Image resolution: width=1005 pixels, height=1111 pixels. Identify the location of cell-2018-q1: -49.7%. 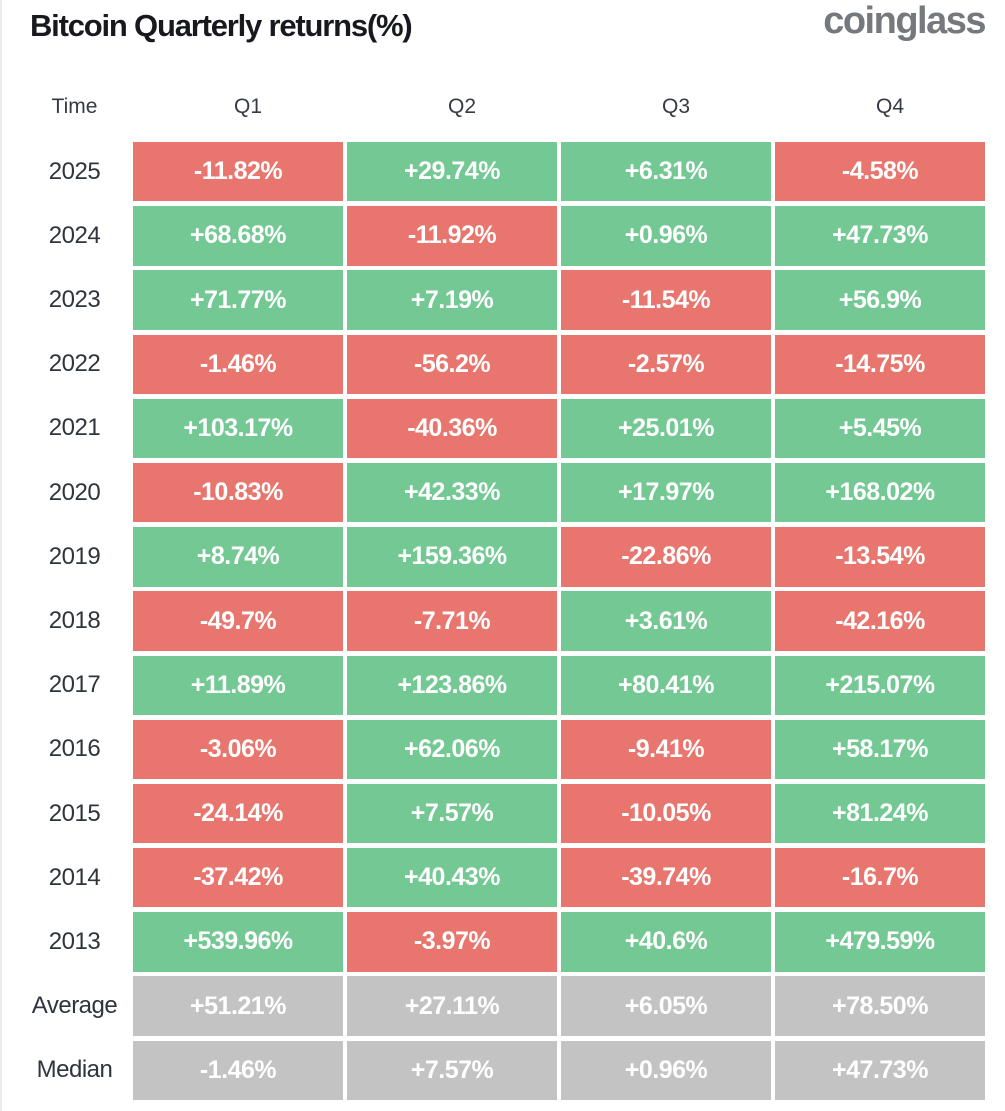
(238, 621).